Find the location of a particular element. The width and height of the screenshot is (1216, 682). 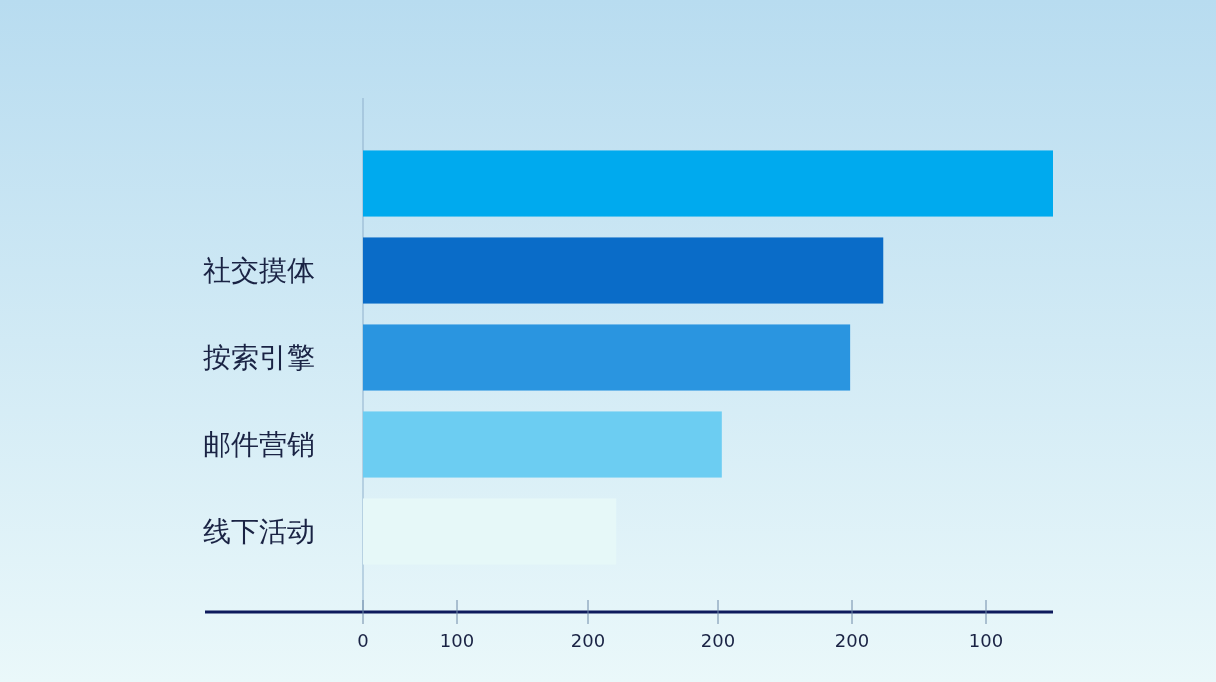

text: 0 is located at coordinates (363, 640).